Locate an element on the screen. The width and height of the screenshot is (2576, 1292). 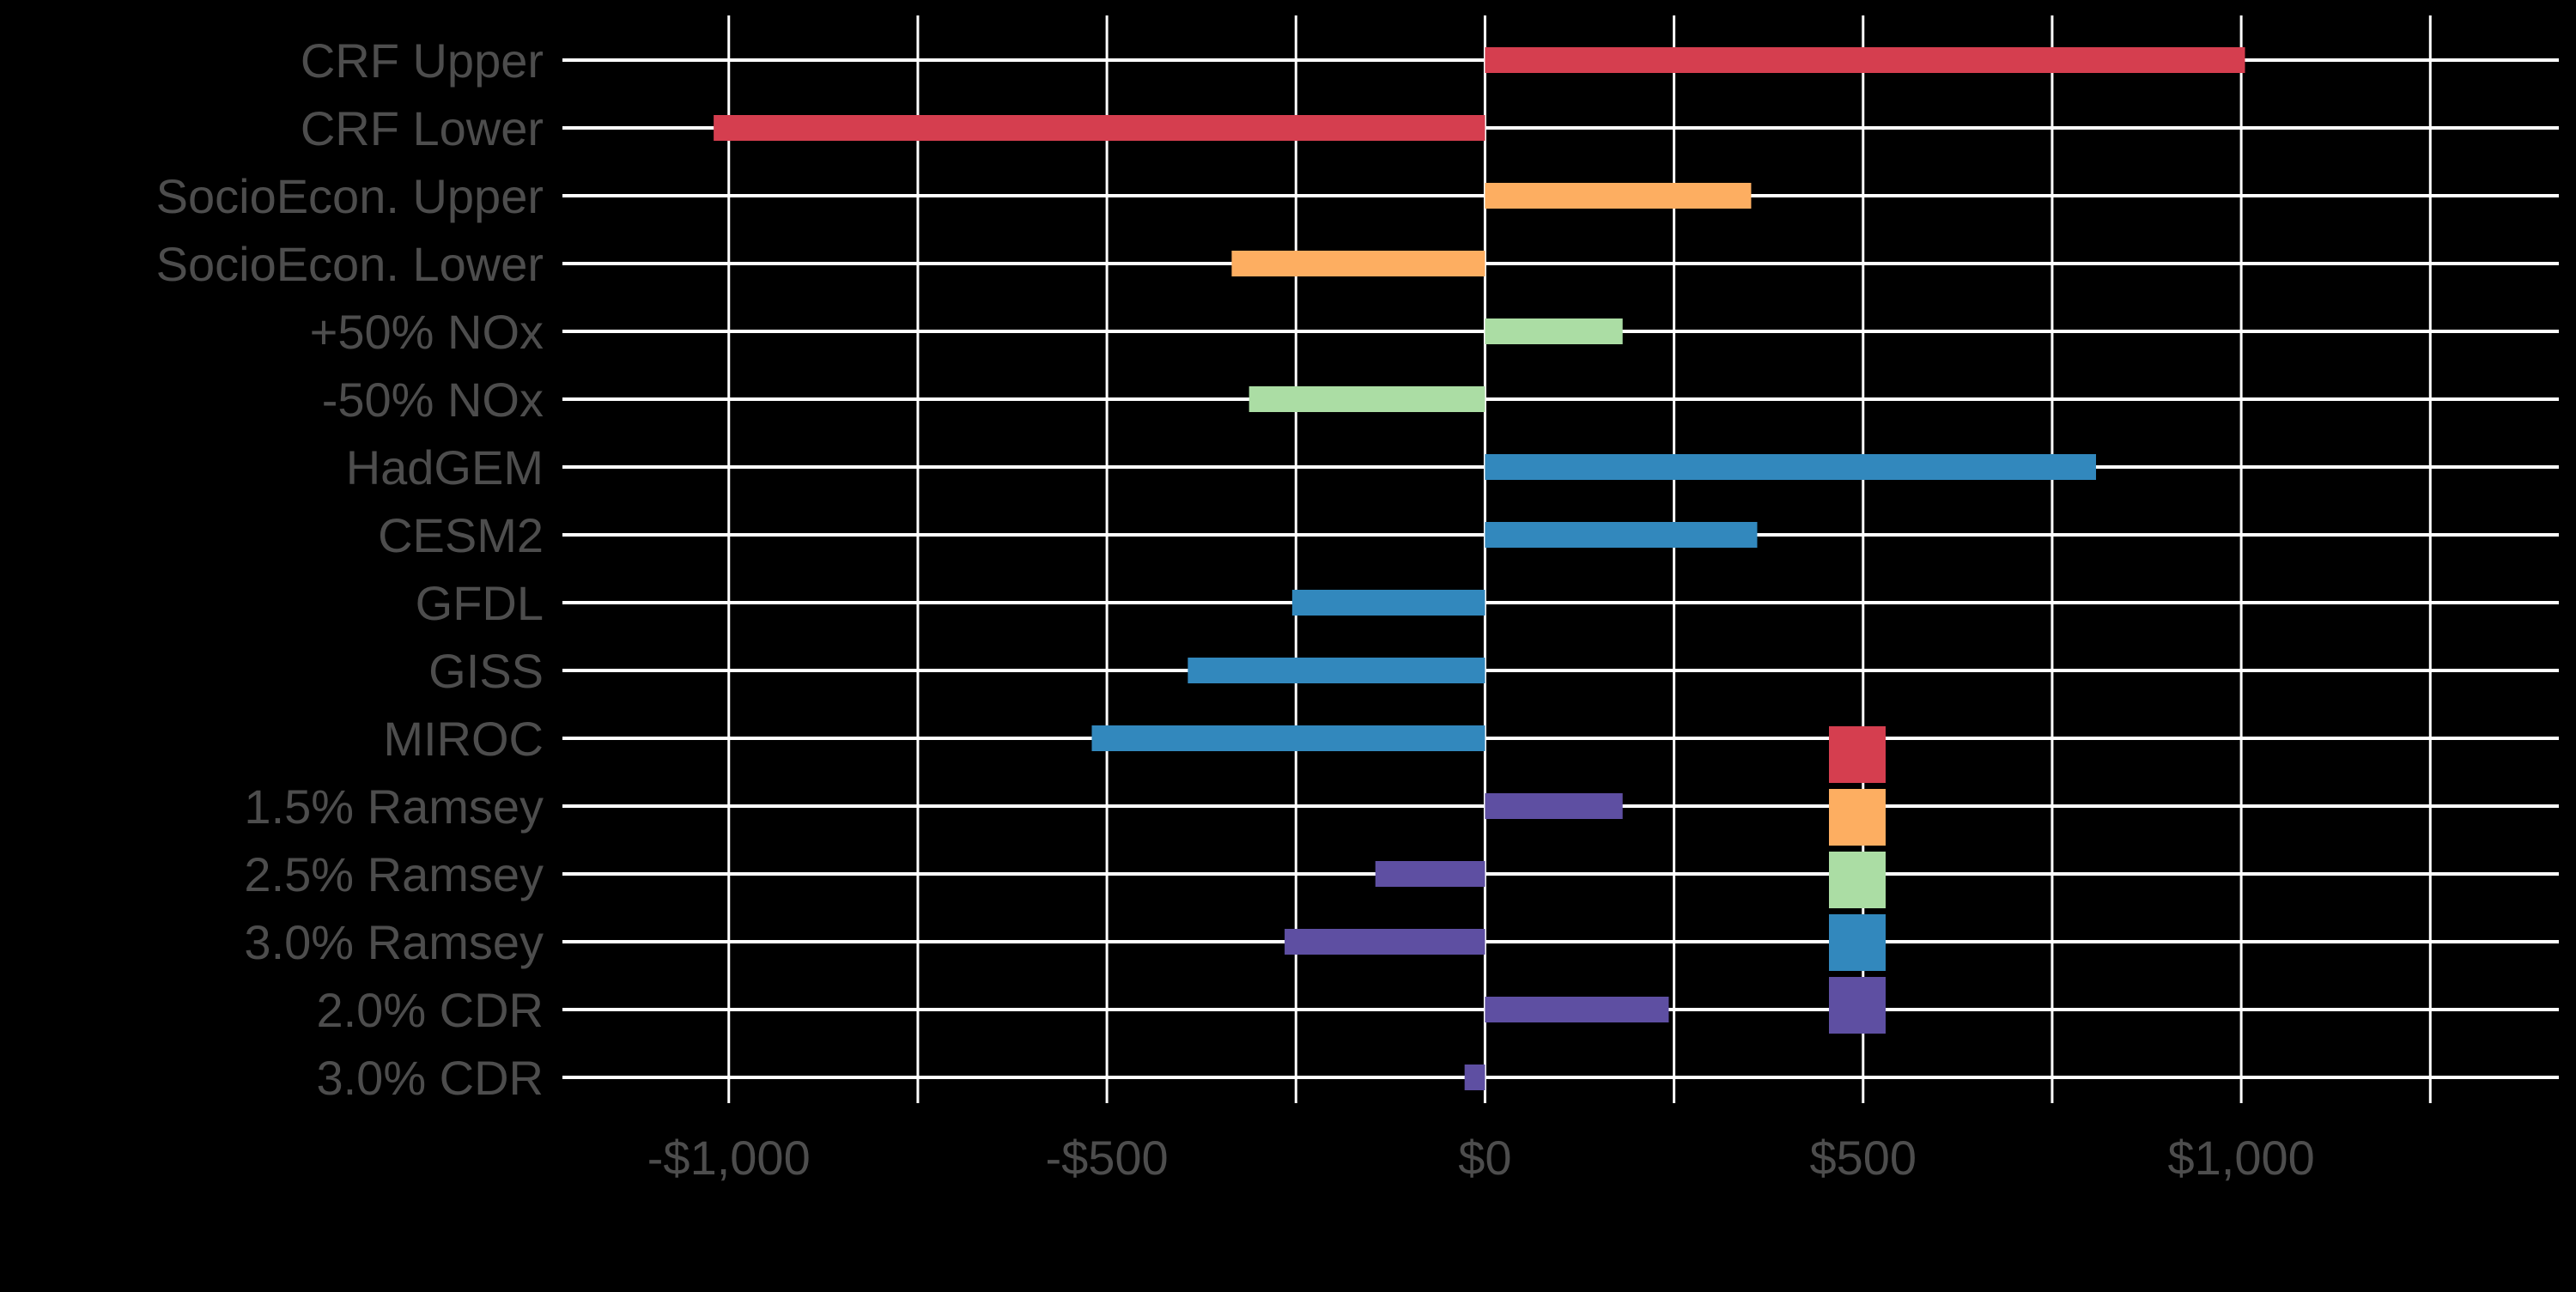
y-tick-label: SocioEcon. Lower is located at coordinates (350, 264).